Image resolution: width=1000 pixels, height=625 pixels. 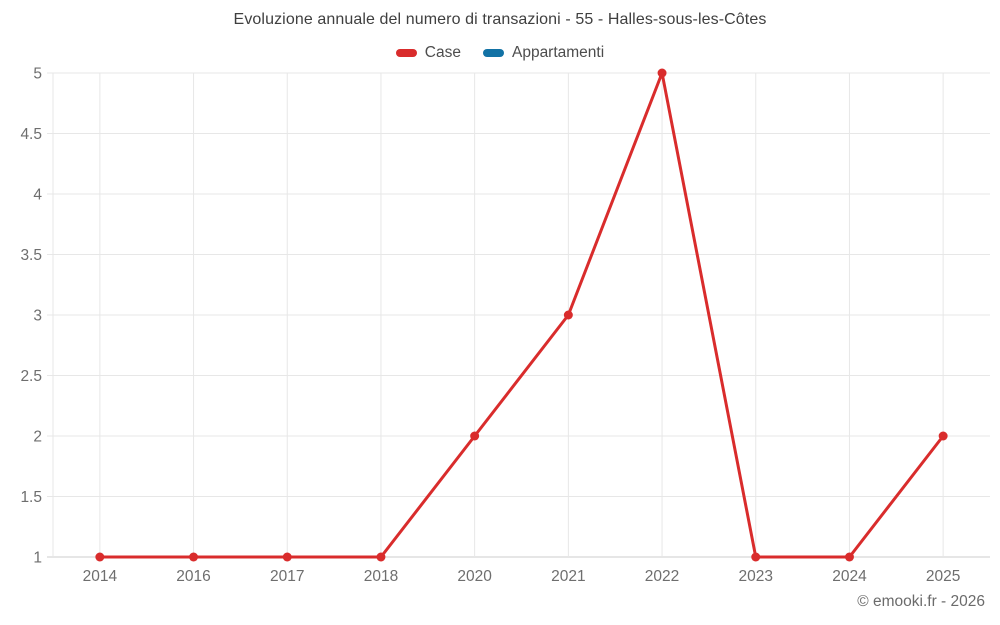 What do you see at coordinates (193, 576) in the screenshot?
I see `x-tick-label: 2016` at bounding box center [193, 576].